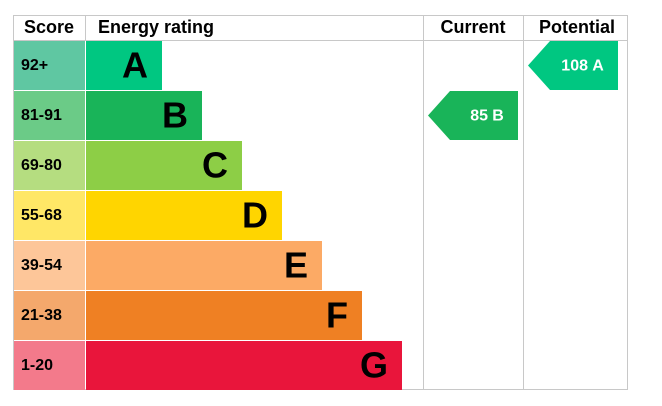 This screenshot has width=662, height=406. What do you see at coordinates (49, 27) in the screenshot?
I see `header-score: Score` at bounding box center [49, 27].